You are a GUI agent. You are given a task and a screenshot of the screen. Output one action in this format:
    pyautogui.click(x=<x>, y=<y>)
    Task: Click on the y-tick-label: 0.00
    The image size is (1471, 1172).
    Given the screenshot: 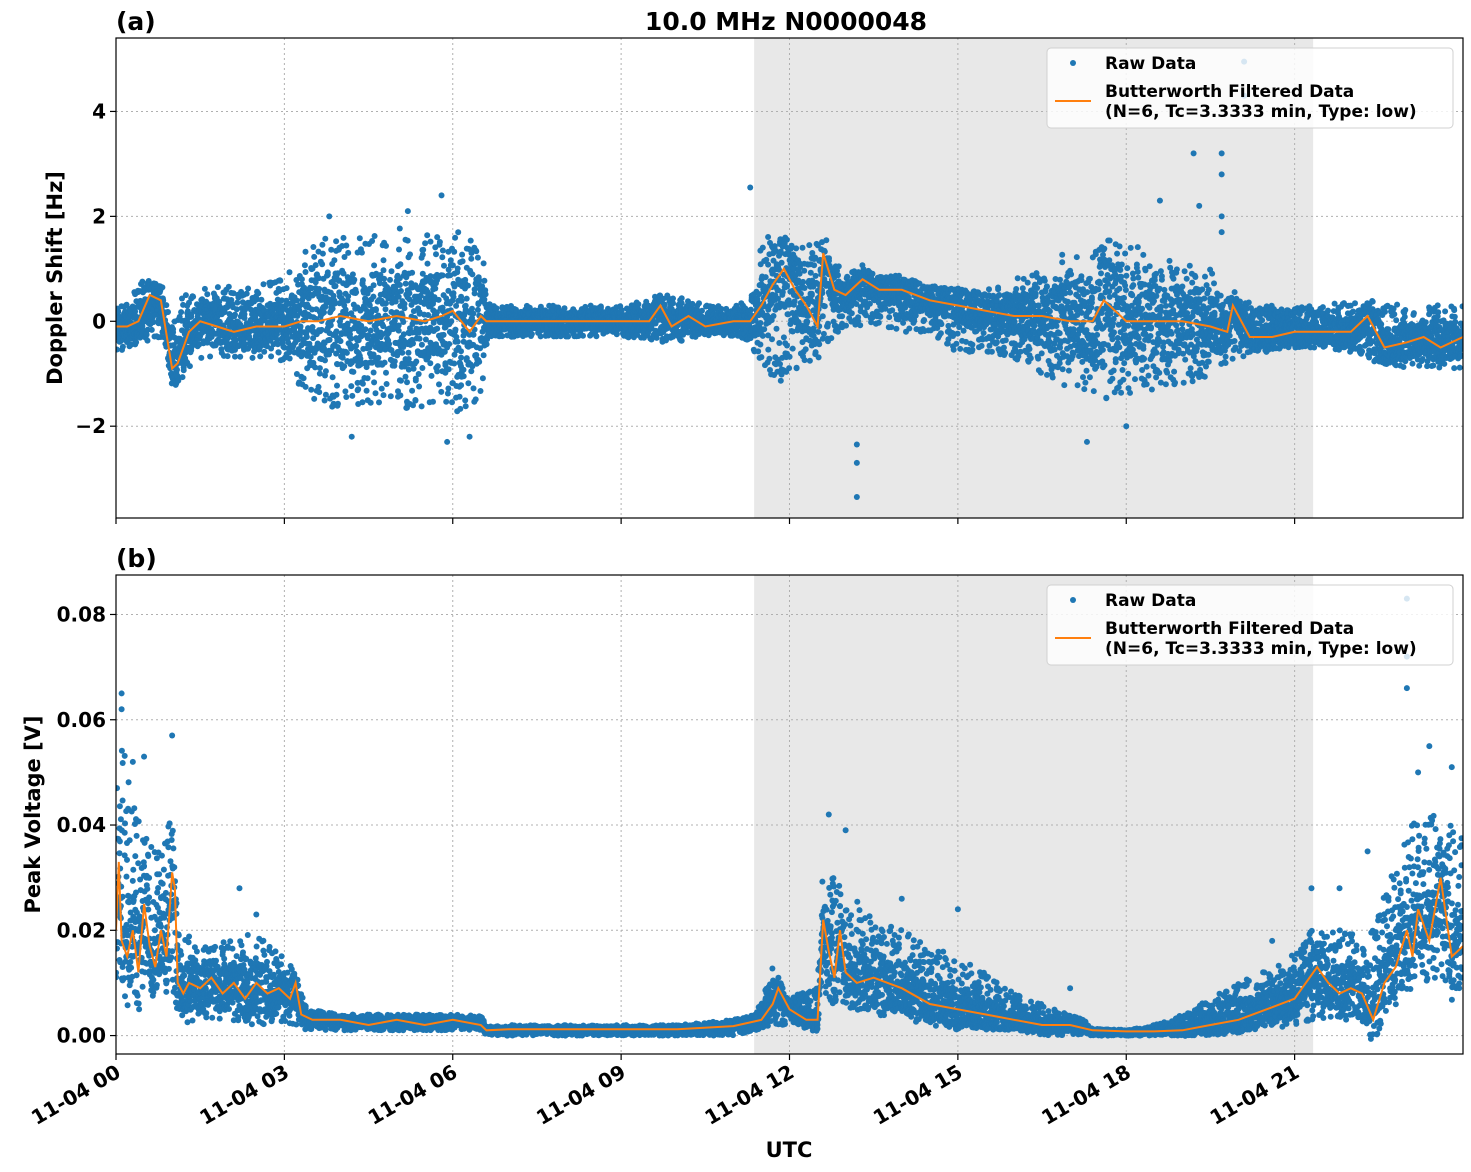 What is the action you would take?
    pyautogui.click(x=81, y=1036)
    